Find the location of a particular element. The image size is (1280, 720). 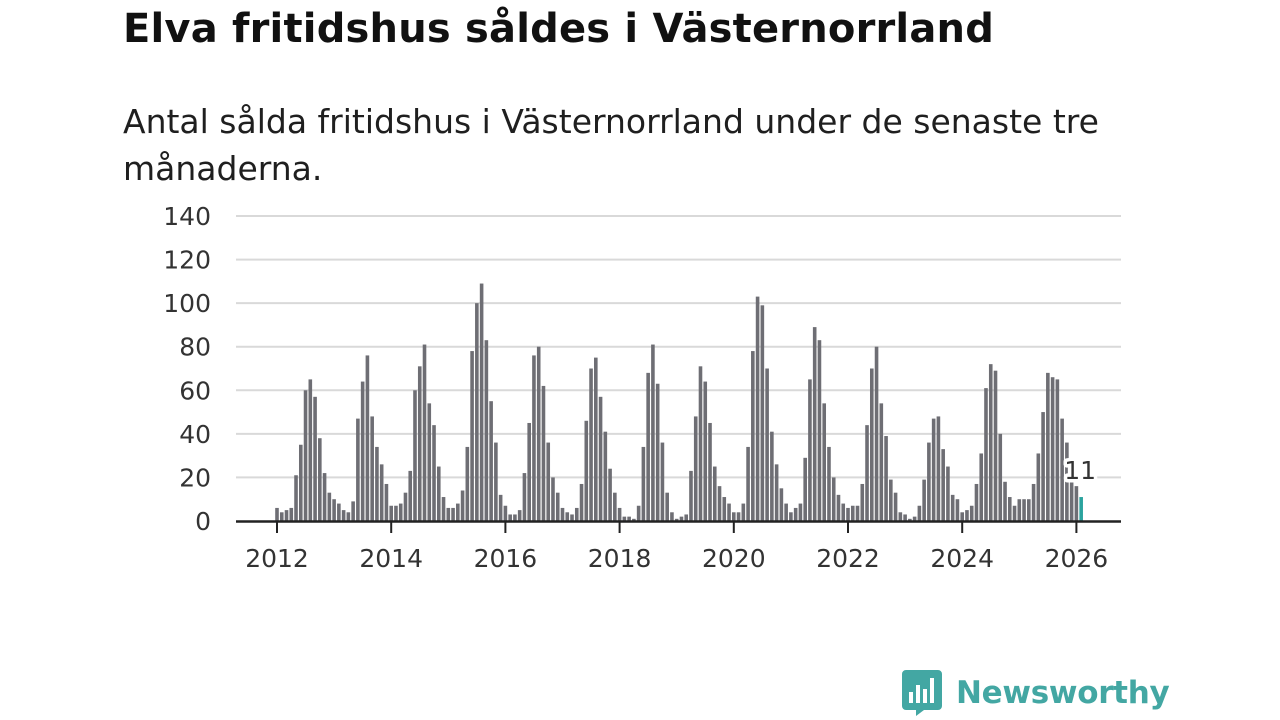

y-tick-label: 40 is located at coordinates (195, 434).